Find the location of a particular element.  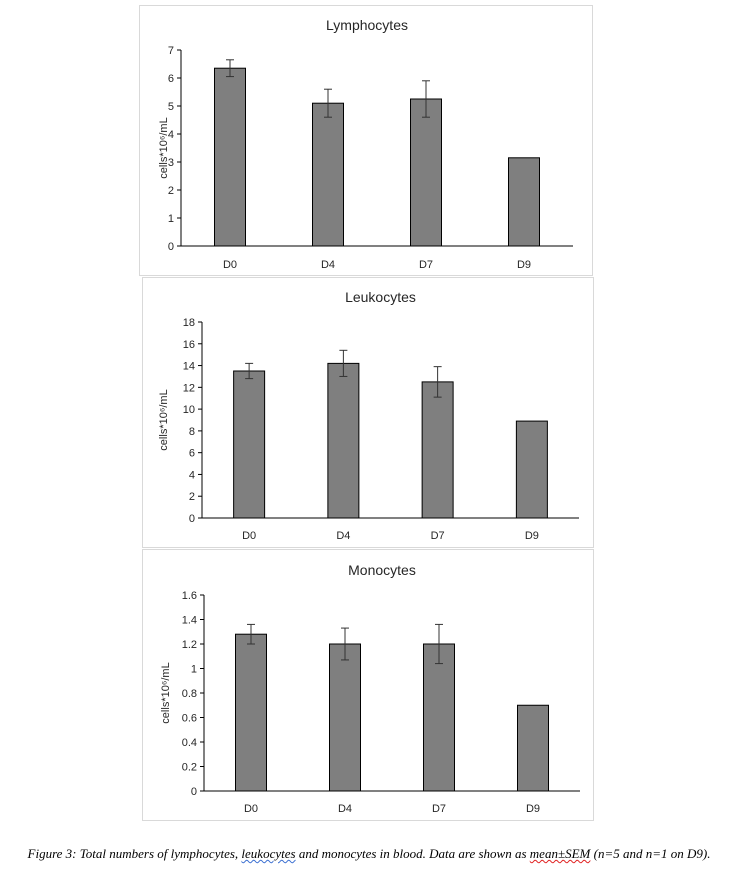

caption-text-3: (n=5 and n=1 on D9). is located at coordinates (650, 853).